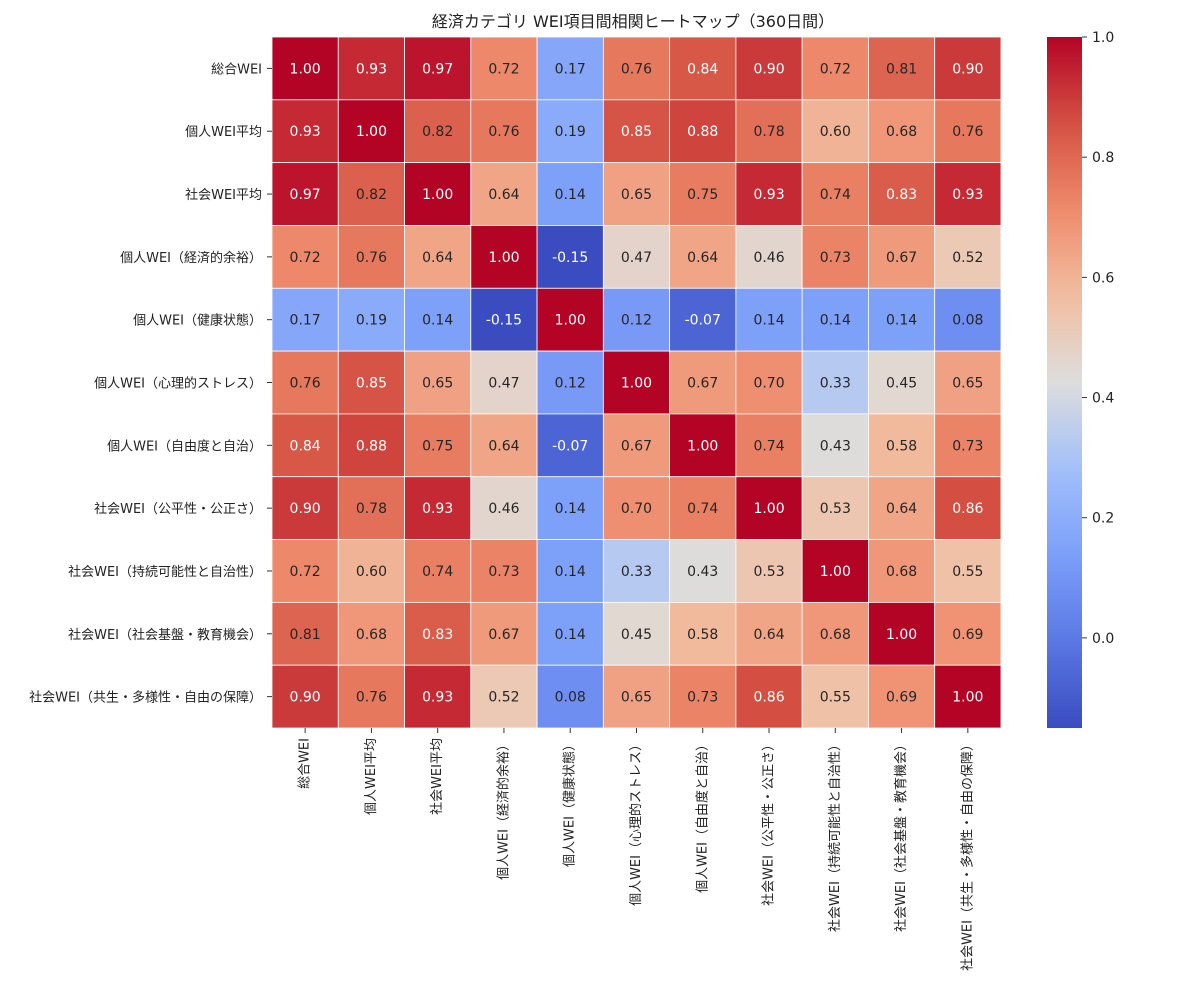  Describe the element at coordinates (835, 509) in the screenshot. I see `cell-value-label: 0.53` at that location.